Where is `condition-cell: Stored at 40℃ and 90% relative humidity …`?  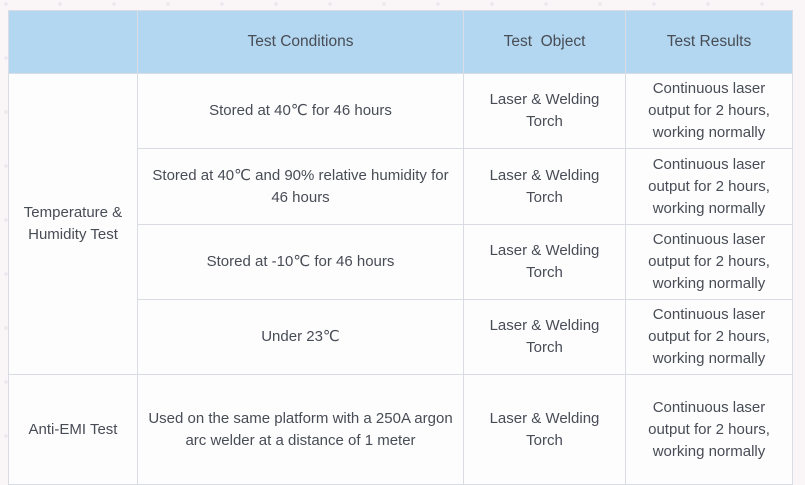 condition-cell: Stored at 40℃ and 90% relative humidity … is located at coordinates (300, 186).